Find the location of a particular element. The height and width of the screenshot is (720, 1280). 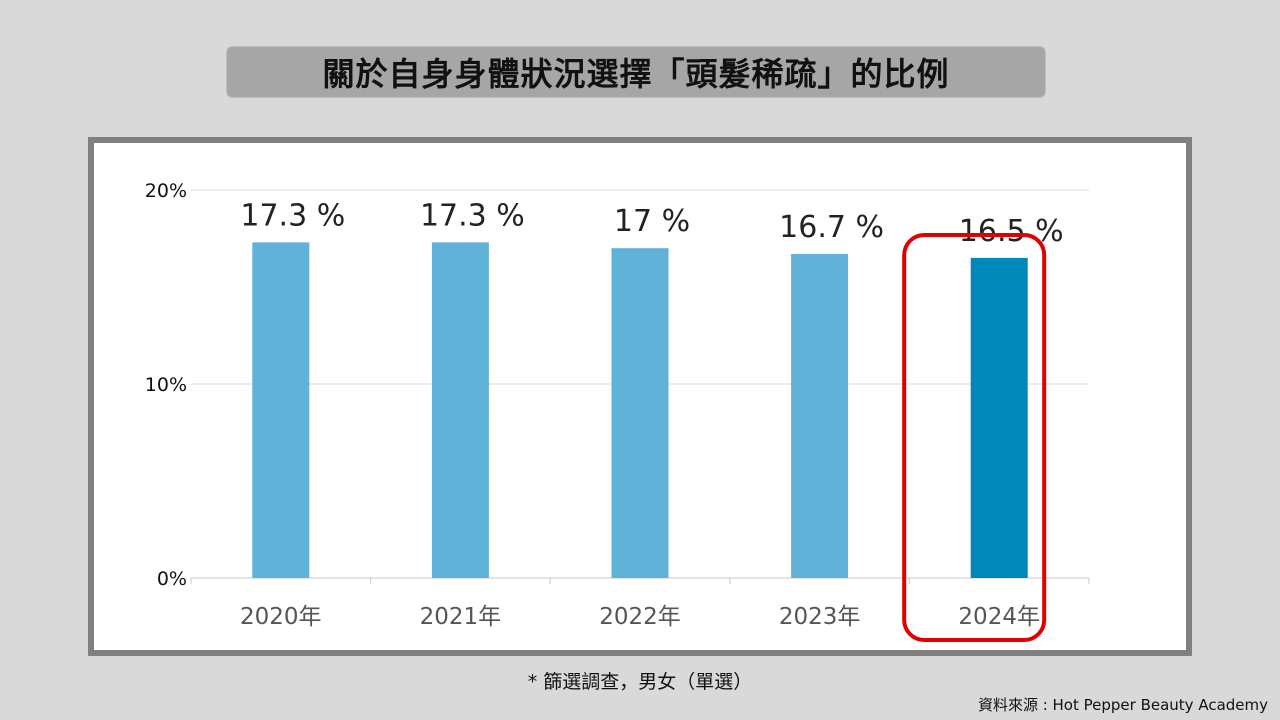

x-tick-label: 2023年 is located at coordinates (820, 617).